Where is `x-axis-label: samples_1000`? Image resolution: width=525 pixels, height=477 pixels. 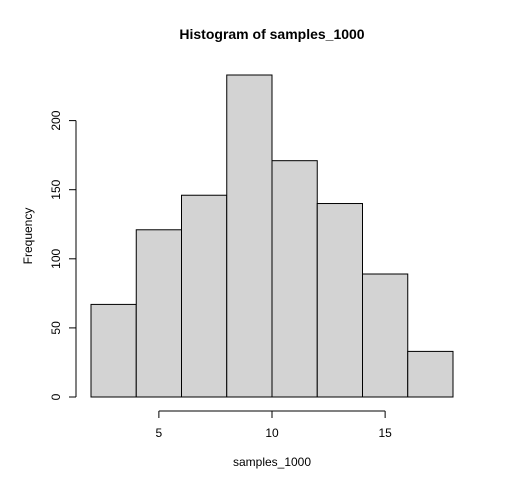
x-axis-label: samples_1000 is located at coordinates (272, 462).